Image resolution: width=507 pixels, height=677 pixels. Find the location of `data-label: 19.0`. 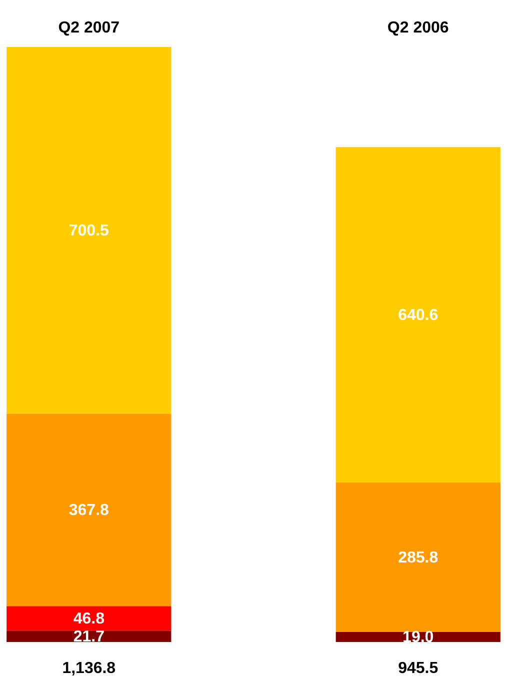

data-label: 19.0 is located at coordinates (418, 637).